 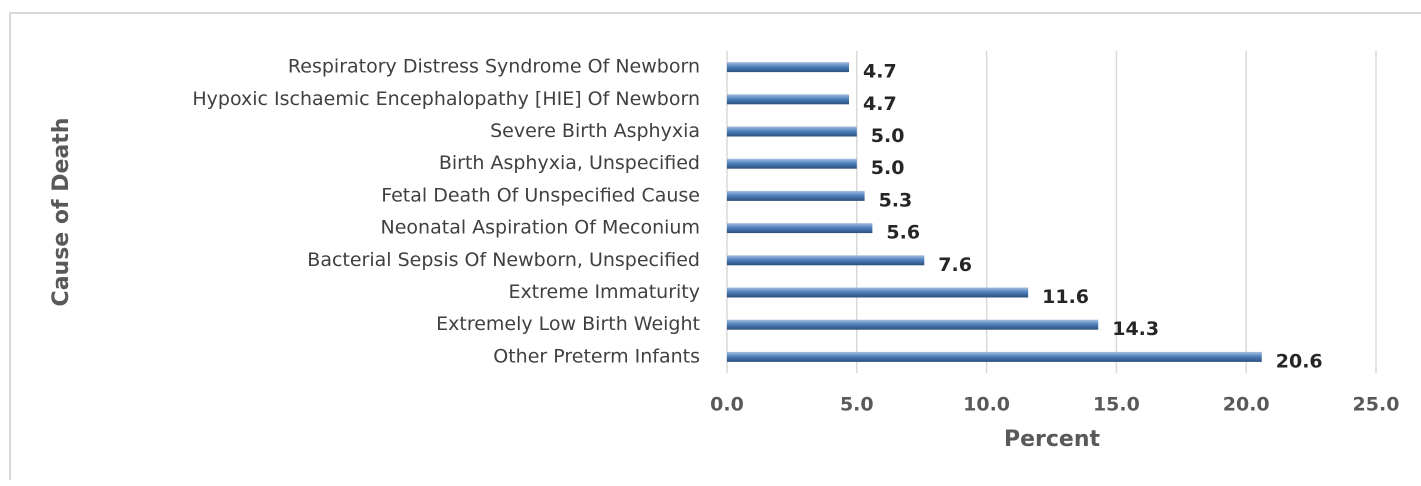 I want to click on y-axis-title: Cause of Death, so click(x=61, y=212).